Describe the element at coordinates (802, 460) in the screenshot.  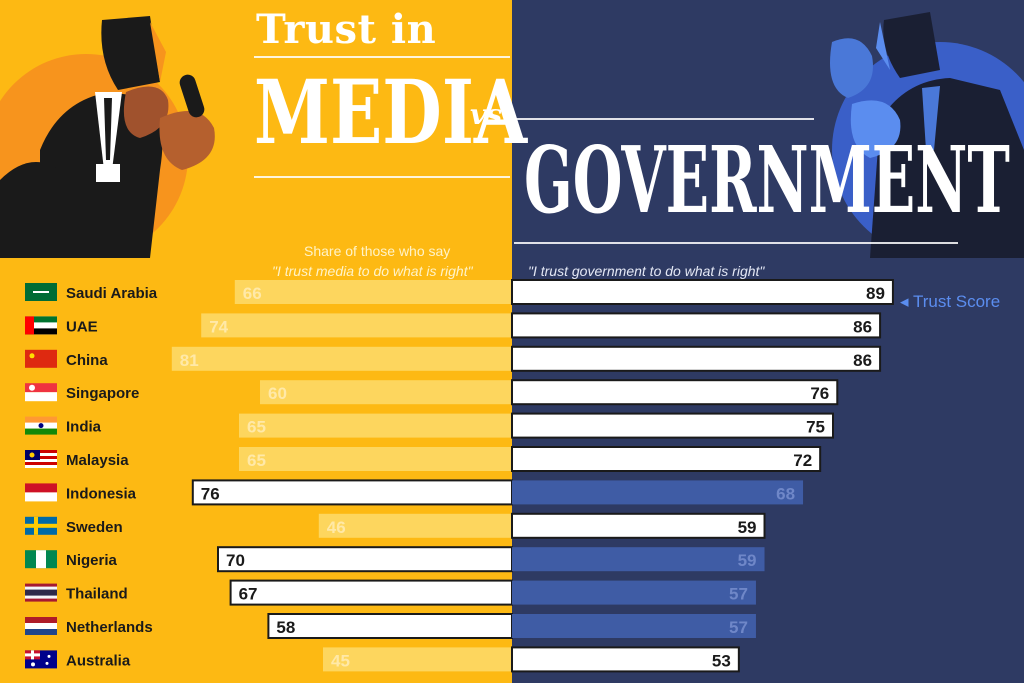
I see `government-value-label: 72` at that location.